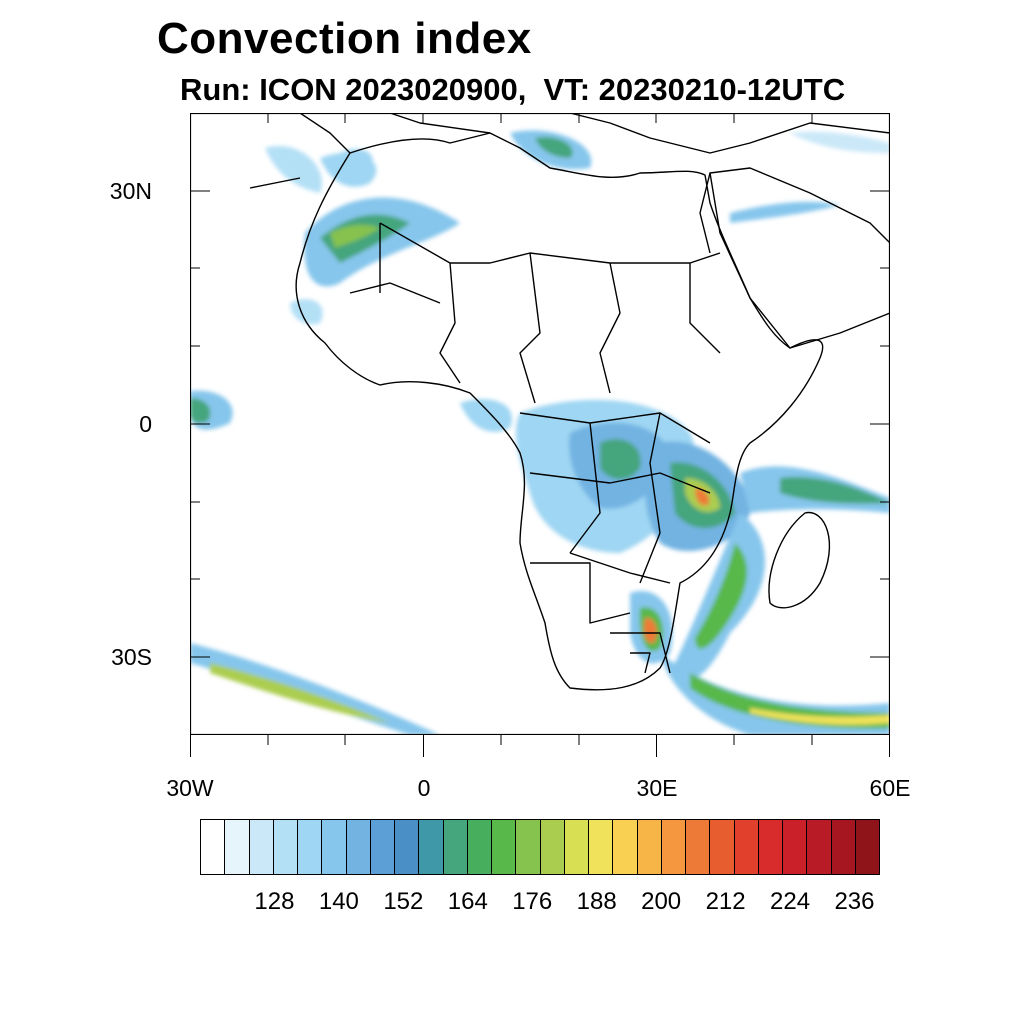 The image size is (1024, 1024). Describe the element at coordinates (424, 788) in the screenshot. I see `lon-label-0: 0` at that location.